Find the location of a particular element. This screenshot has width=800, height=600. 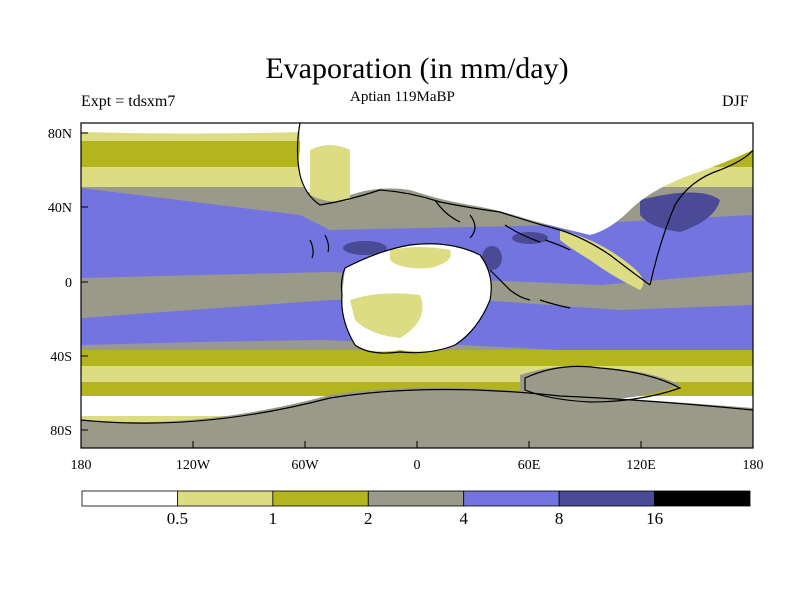

colorbar-label: 0.5 is located at coordinates (177, 518).